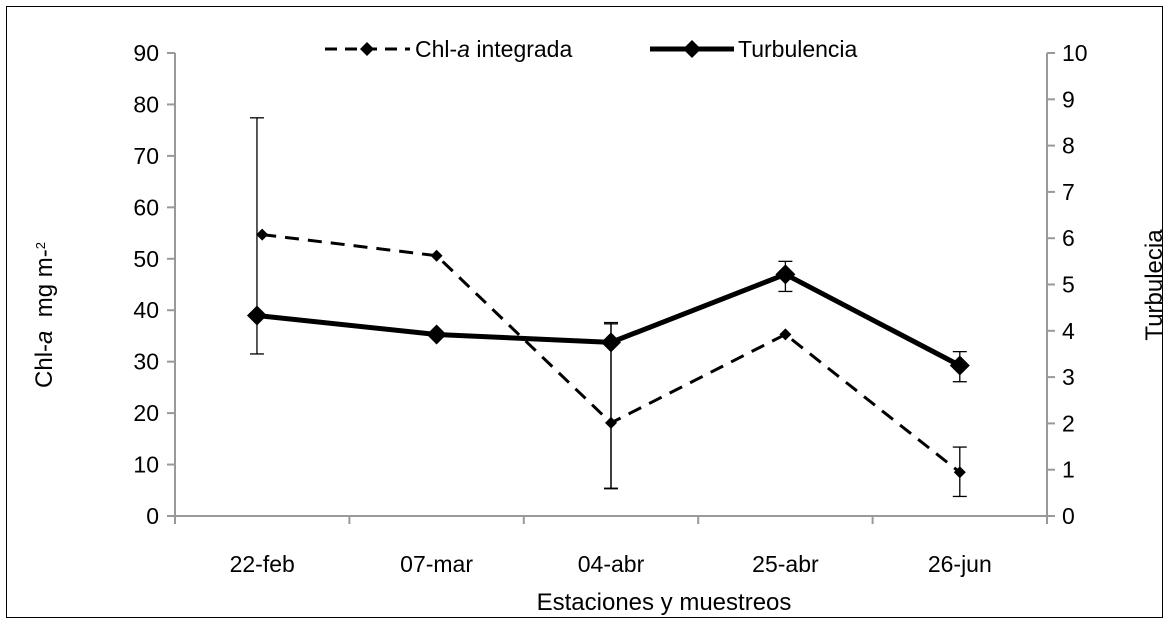 This screenshot has height=627, width=1171. Describe the element at coordinates (1068, 377) in the screenshot. I see `y-right-tick-label: 3` at that location.